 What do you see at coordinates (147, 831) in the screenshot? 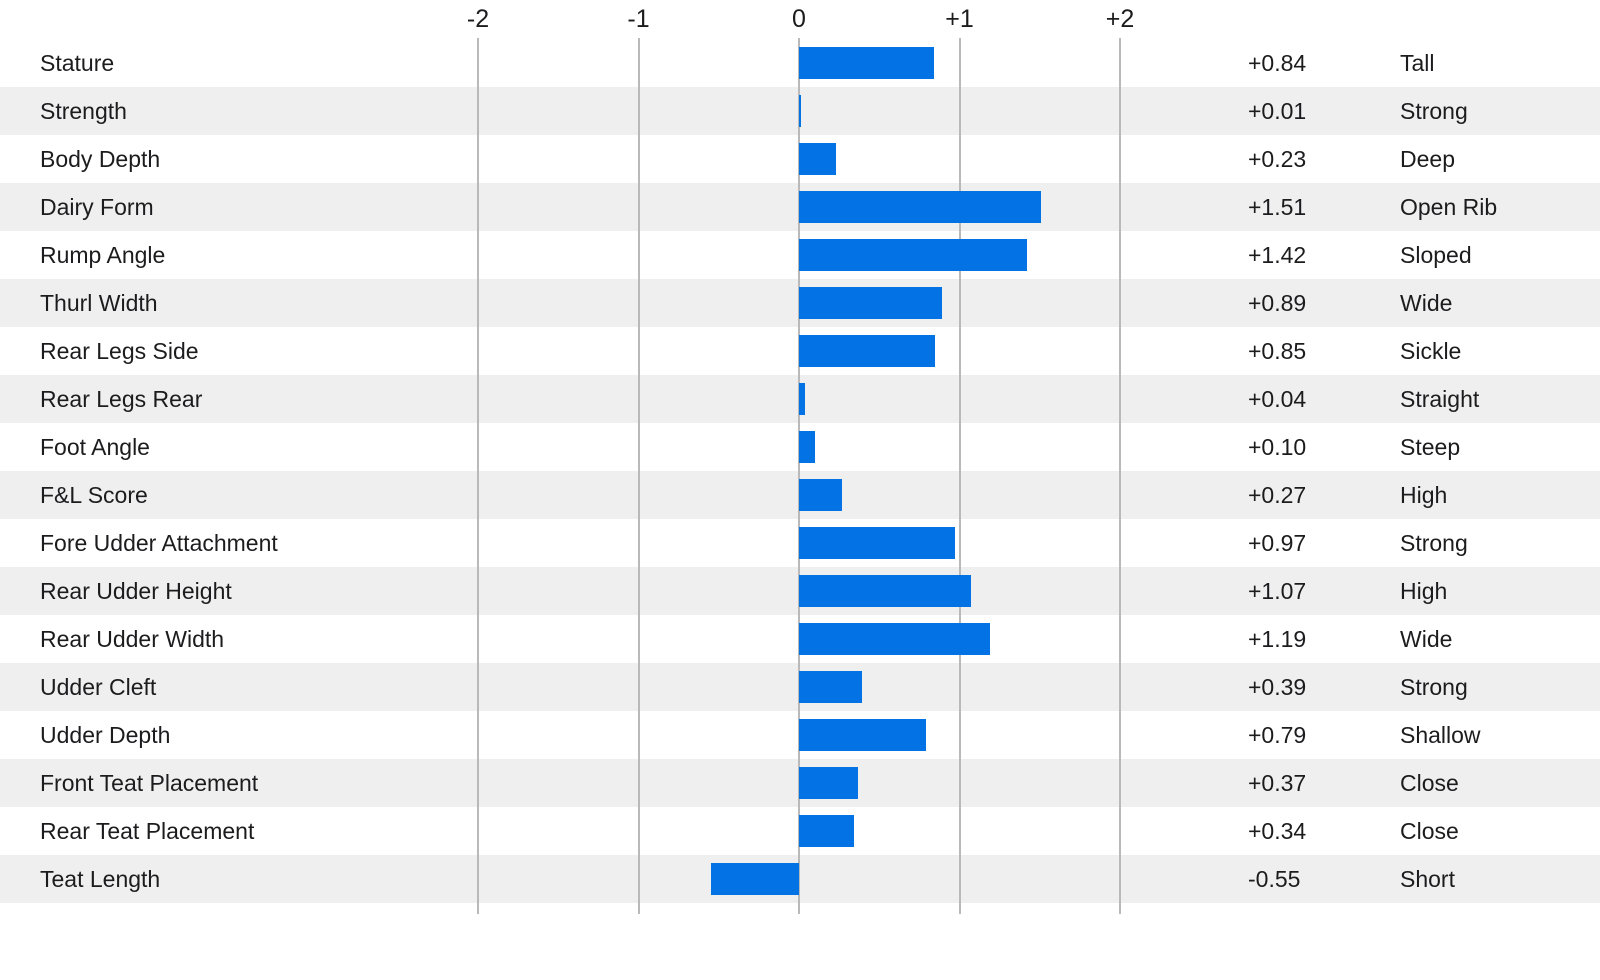
I see `trait-name-label: Rear Teat Placement` at bounding box center [147, 831].